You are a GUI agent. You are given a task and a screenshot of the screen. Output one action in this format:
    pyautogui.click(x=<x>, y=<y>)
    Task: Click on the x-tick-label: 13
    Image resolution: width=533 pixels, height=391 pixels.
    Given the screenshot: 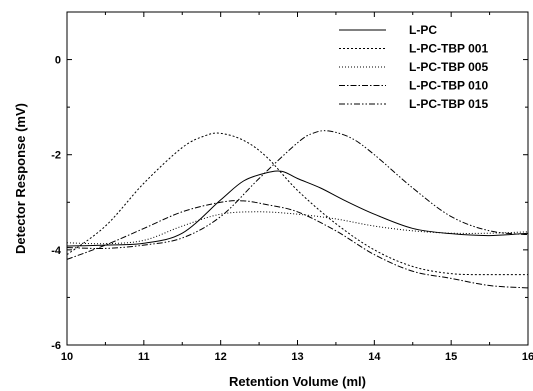 What is the action you would take?
    pyautogui.click(x=297, y=357)
    